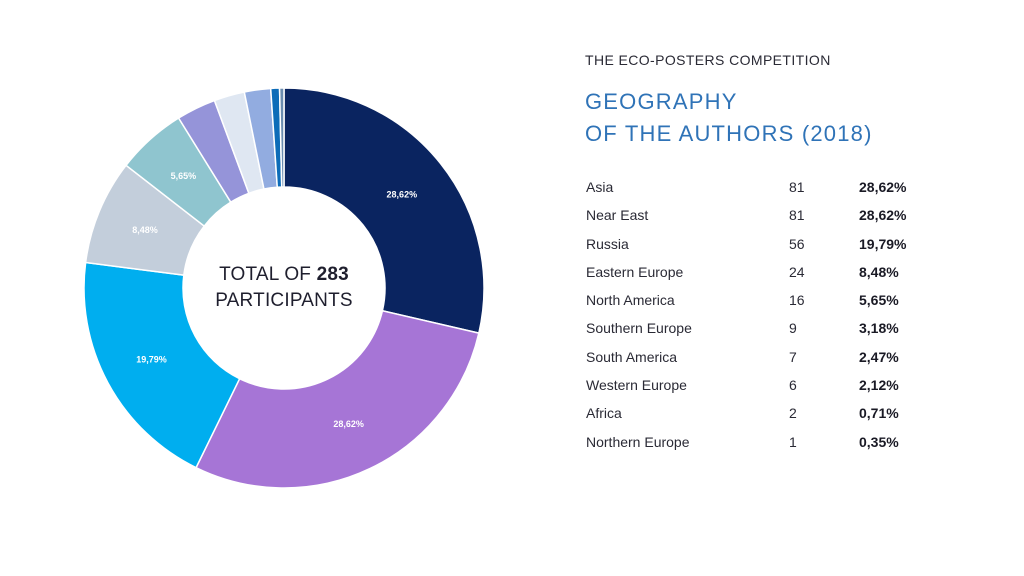 The width and height of the screenshot is (1024, 576). I want to click on participant-percent: 2,12%, so click(879, 385).